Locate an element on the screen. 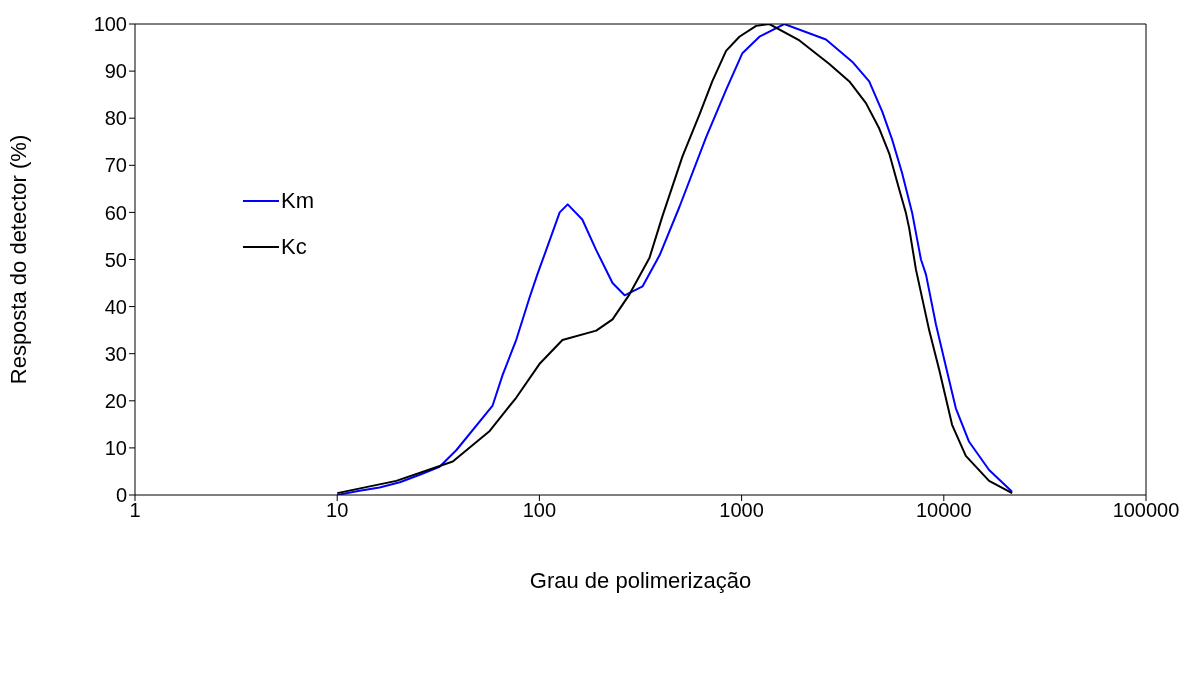 The height and width of the screenshot is (697, 1201). x-tick-label: 1 is located at coordinates (135, 510).